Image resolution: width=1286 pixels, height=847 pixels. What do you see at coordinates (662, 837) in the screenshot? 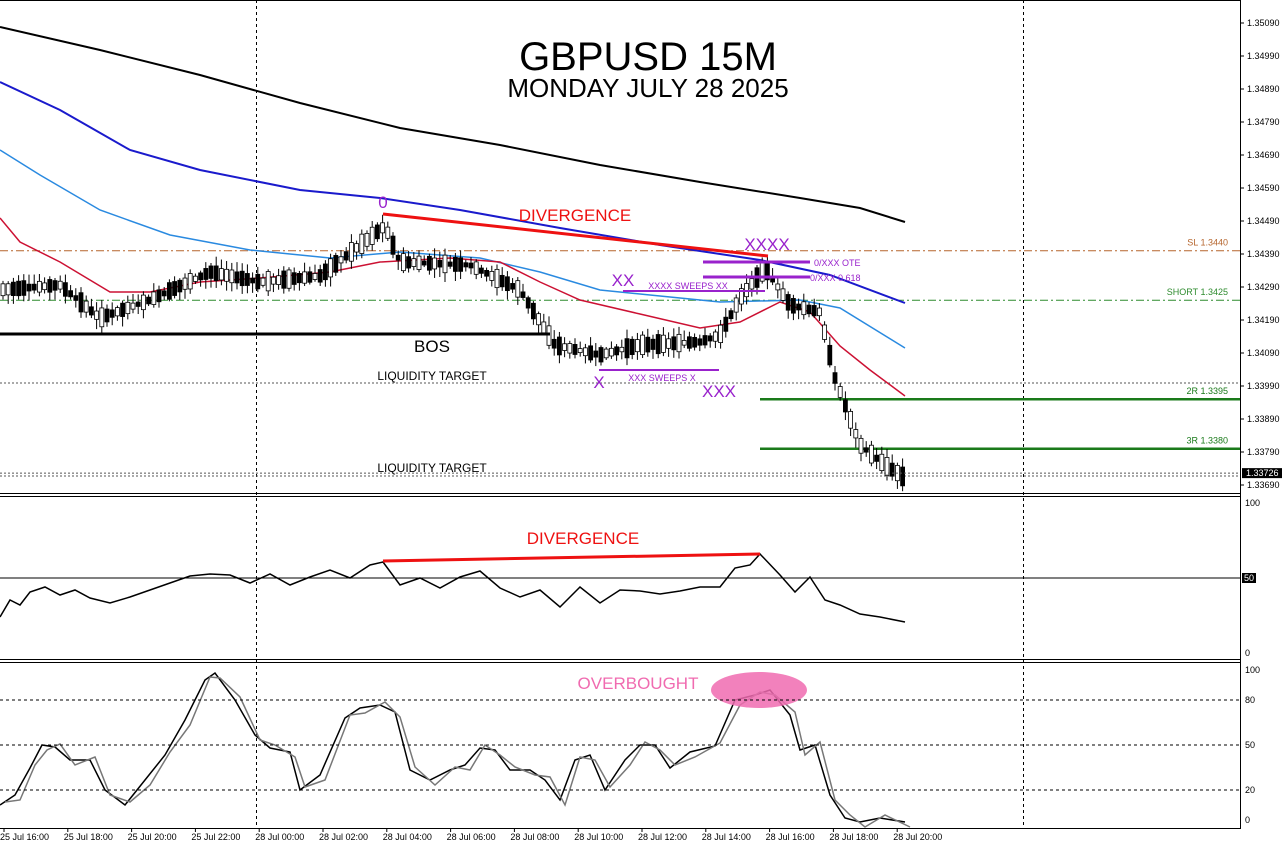
I see `x-tick-label: 28 Jul 12:00` at bounding box center [662, 837].